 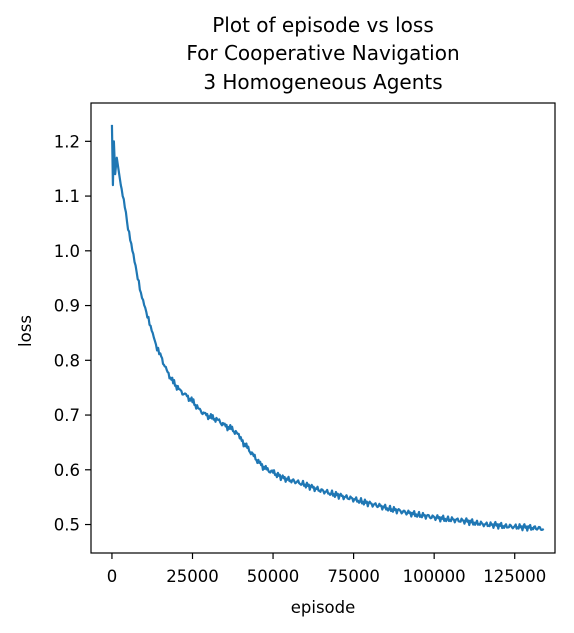 What do you see at coordinates (67, 525) in the screenshot?
I see `y-tick-label: 0.5` at bounding box center [67, 525].